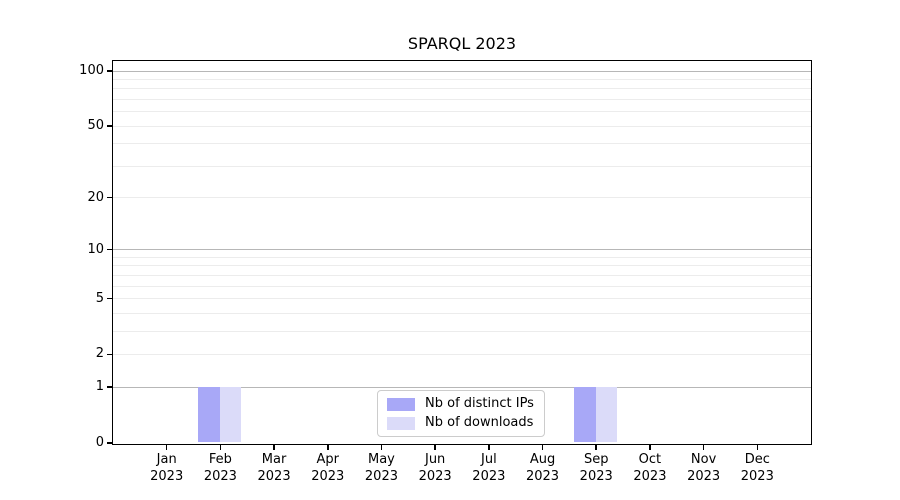  What do you see at coordinates (99, 298) in the screenshot?
I see `y-tick-label-5: 5` at bounding box center [99, 298].